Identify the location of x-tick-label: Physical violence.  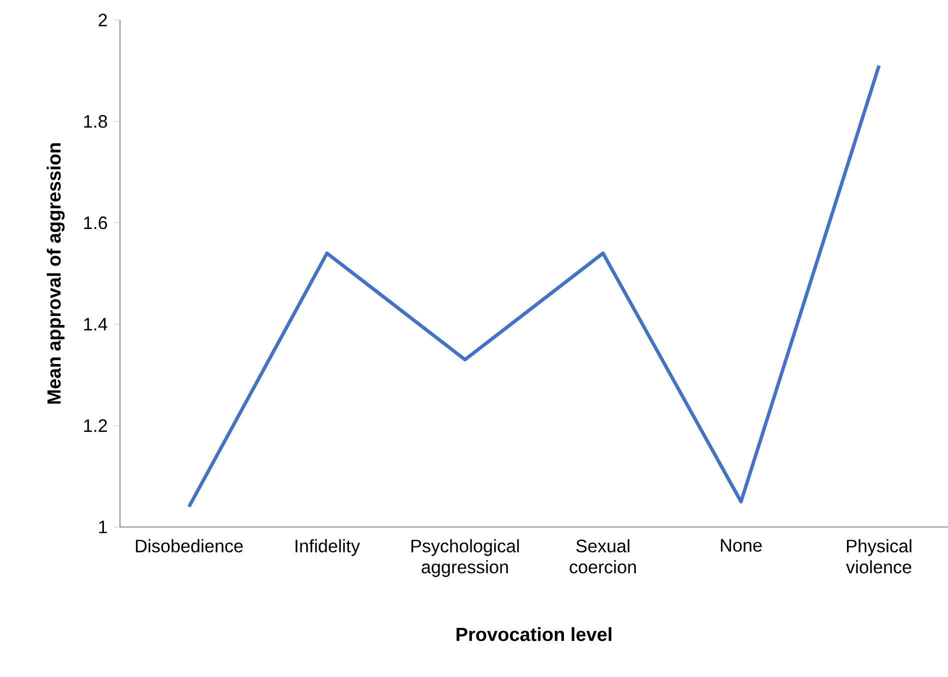
(879, 556).